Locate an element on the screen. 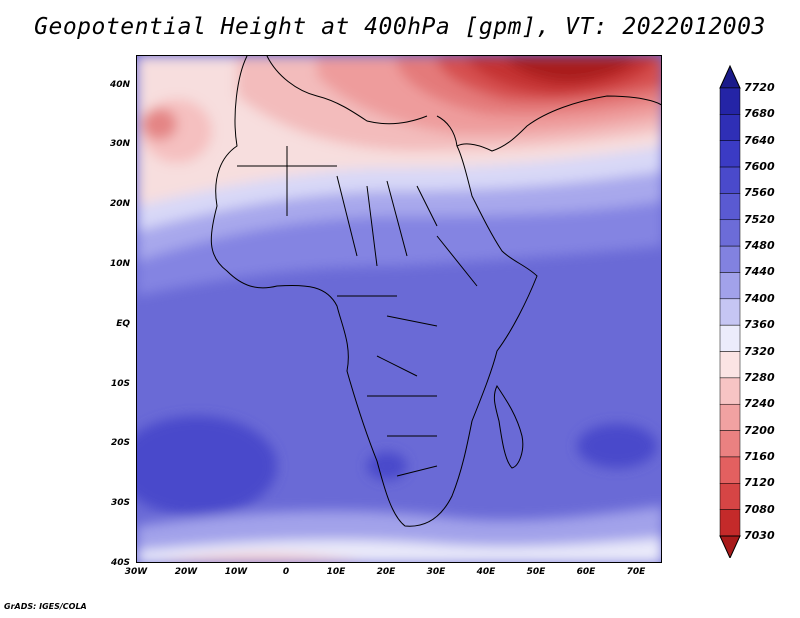 This screenshot has width=800, height=618. lat-label: EQ is located at coordinates (123, 324).